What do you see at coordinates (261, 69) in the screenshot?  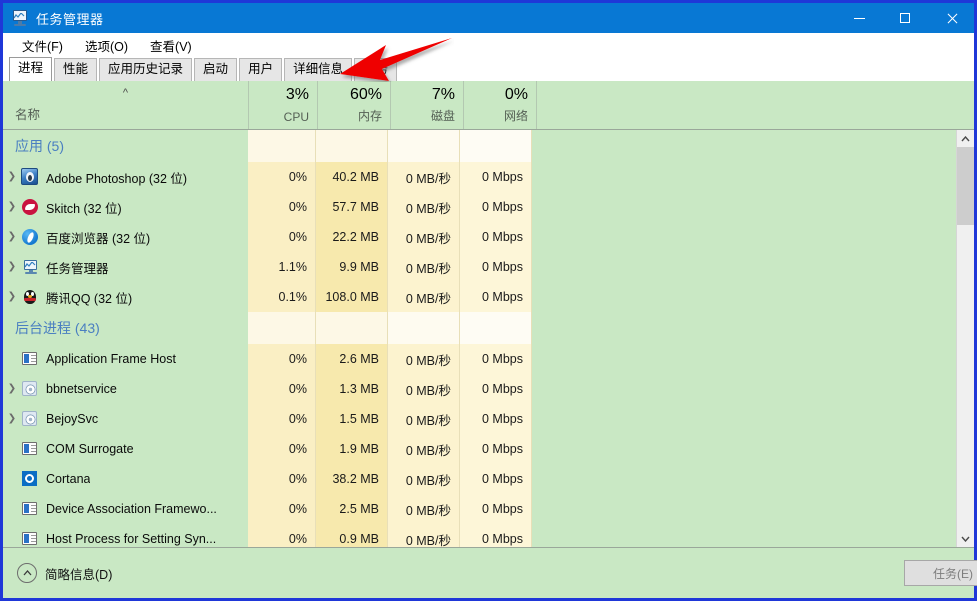 I see `tab-users: 用户` at bounding box center [261, 69].